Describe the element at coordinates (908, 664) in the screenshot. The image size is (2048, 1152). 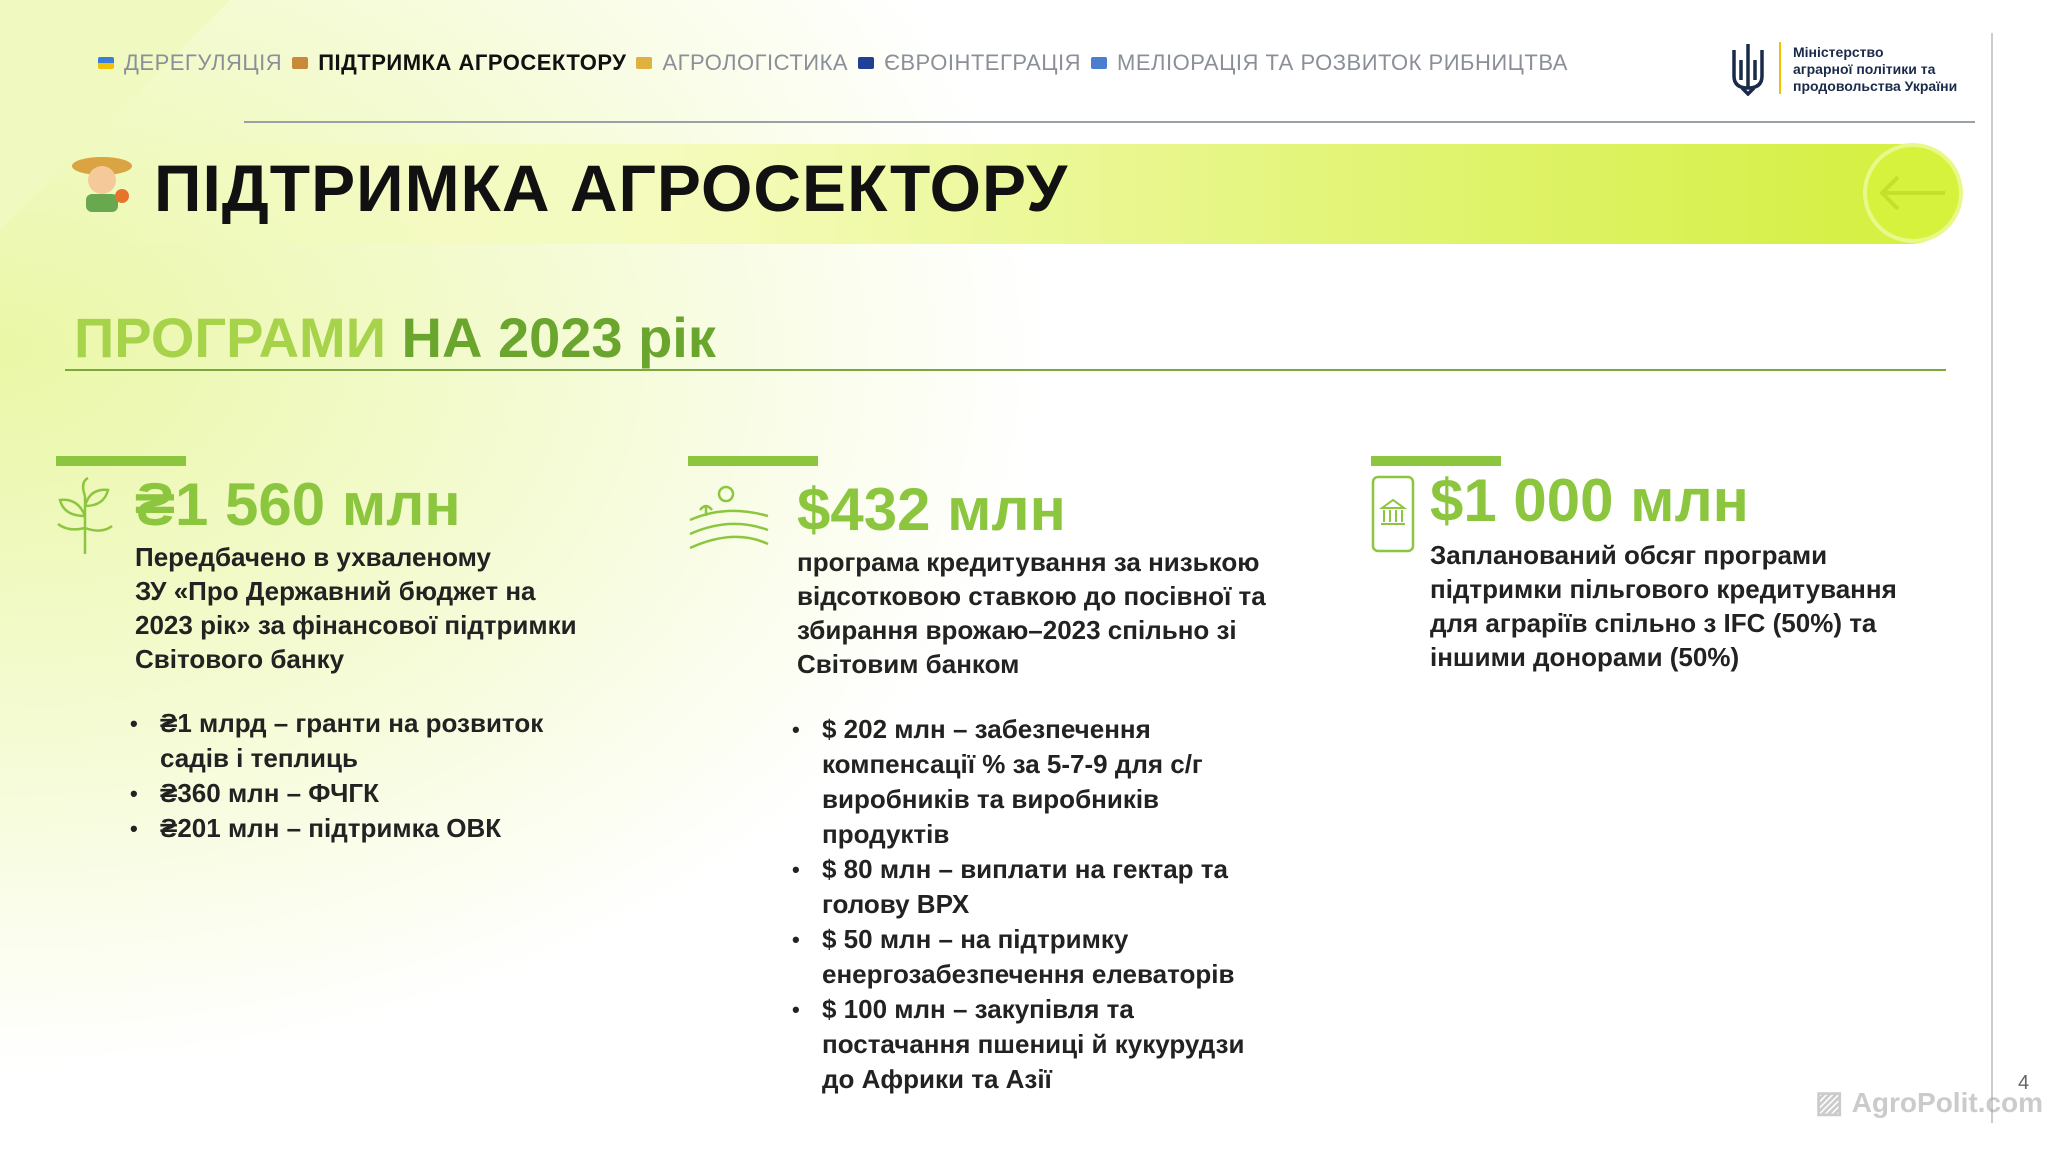
I see `description-line: Світовим банком` at that location.